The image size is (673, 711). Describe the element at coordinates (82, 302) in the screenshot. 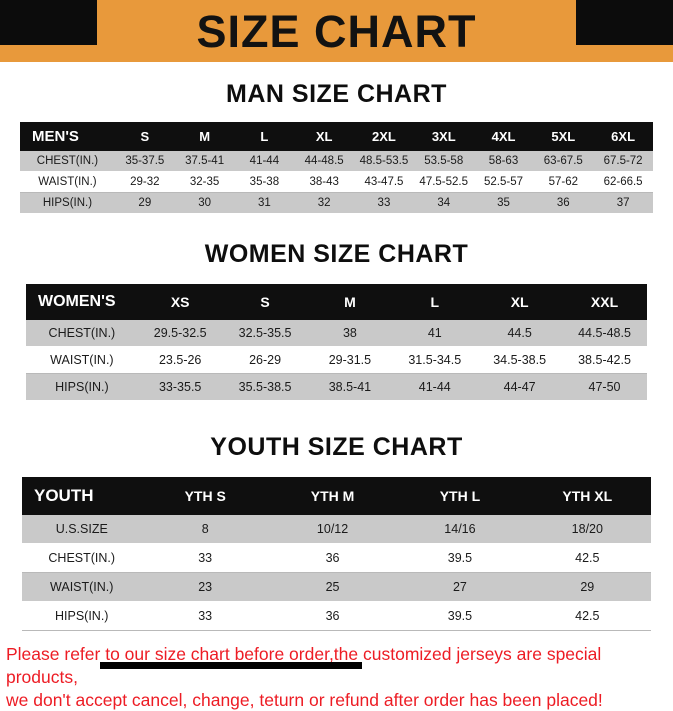

I see `table-title-cell: WOMEN'S` at that location.